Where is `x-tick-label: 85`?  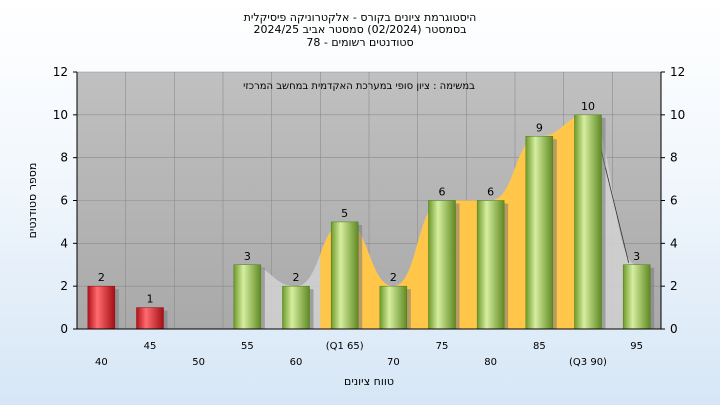
x-tick-label: 85 is located at coordinates (539, 346).